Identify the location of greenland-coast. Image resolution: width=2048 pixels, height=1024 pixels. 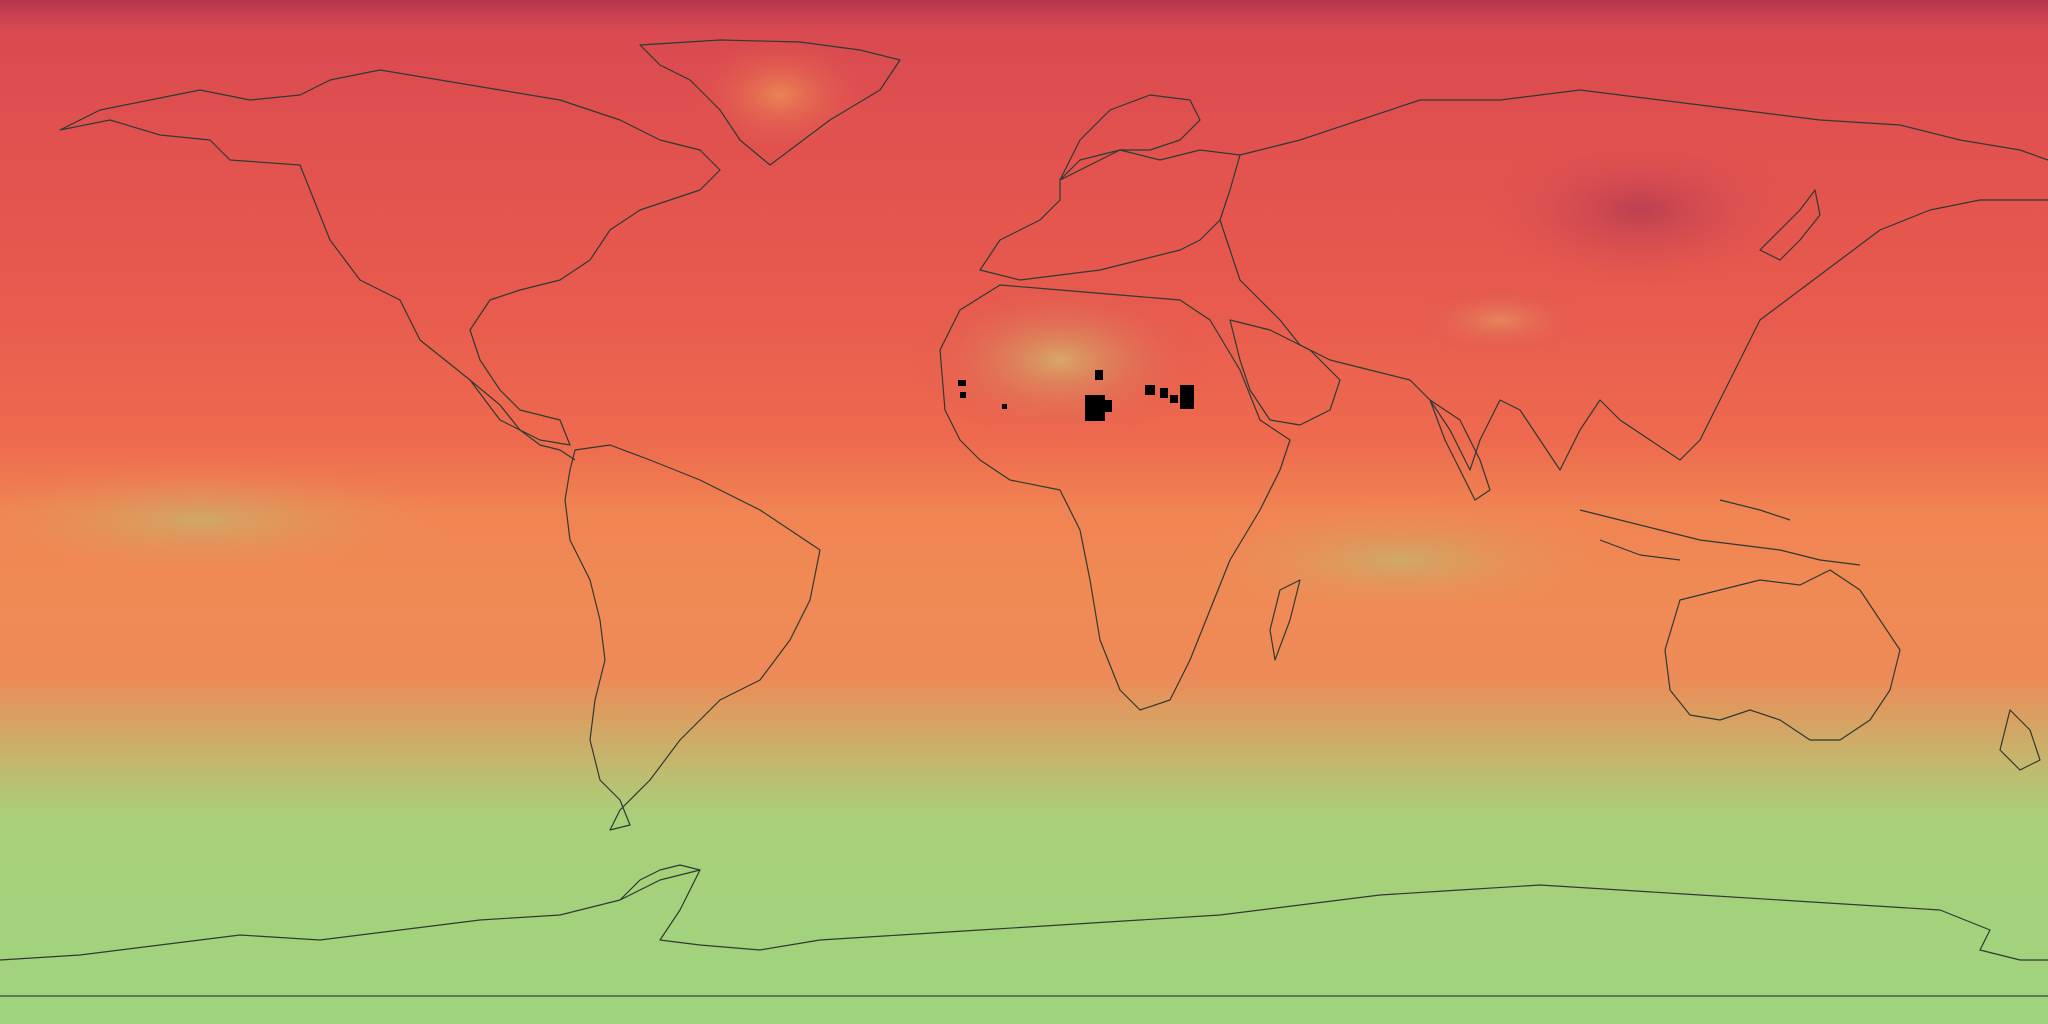
(770, 102).